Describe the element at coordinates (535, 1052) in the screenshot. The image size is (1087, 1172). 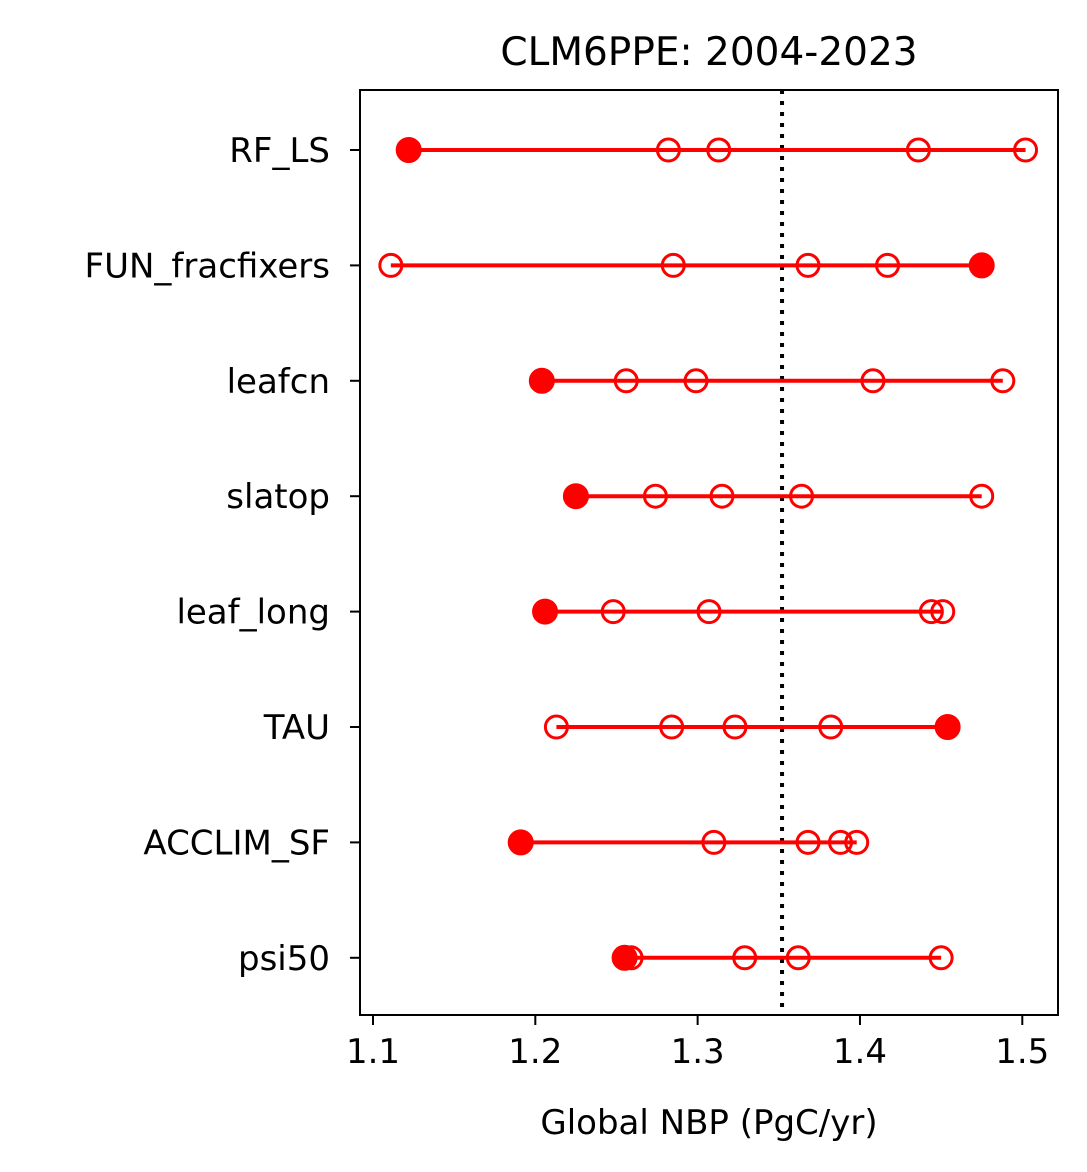
I see `x-tick-label: 1.2` at that location.